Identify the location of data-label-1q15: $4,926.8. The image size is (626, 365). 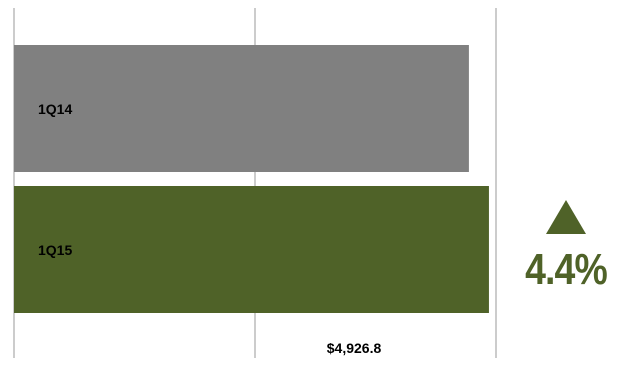
(354, 348).